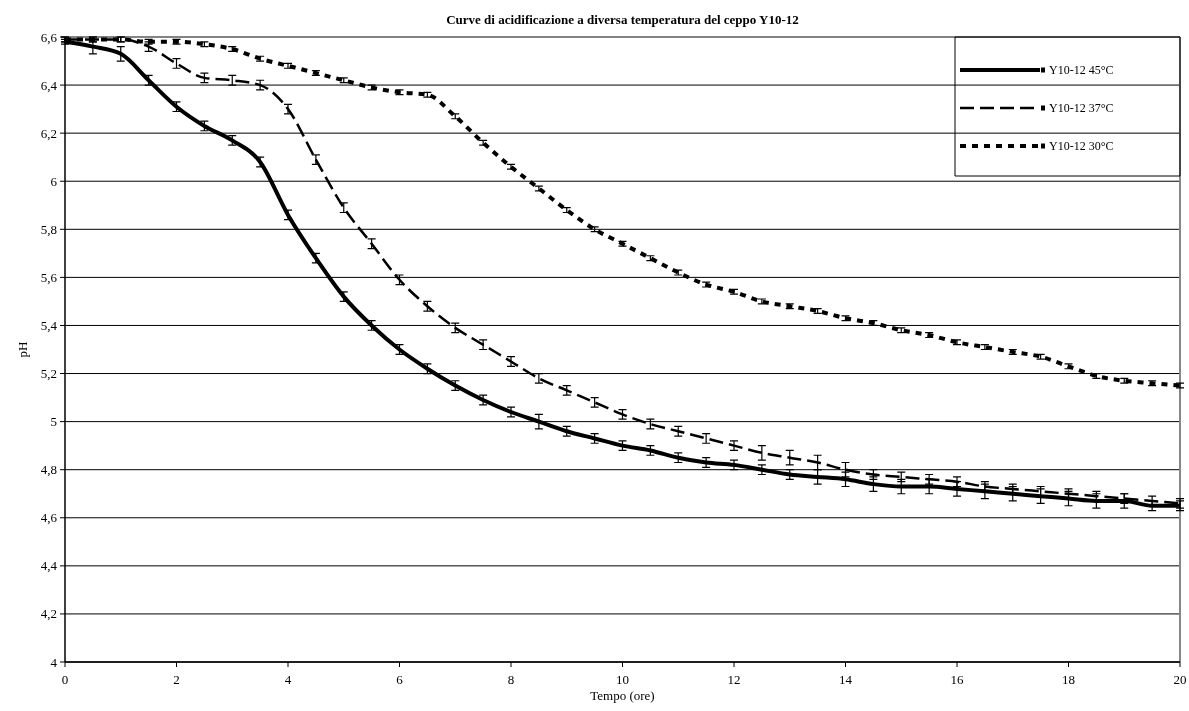  What do you see at coordinates (1180, 679) in the screenshot?
I see `x-tick-label: 20` at bounding box center [1180, 679].